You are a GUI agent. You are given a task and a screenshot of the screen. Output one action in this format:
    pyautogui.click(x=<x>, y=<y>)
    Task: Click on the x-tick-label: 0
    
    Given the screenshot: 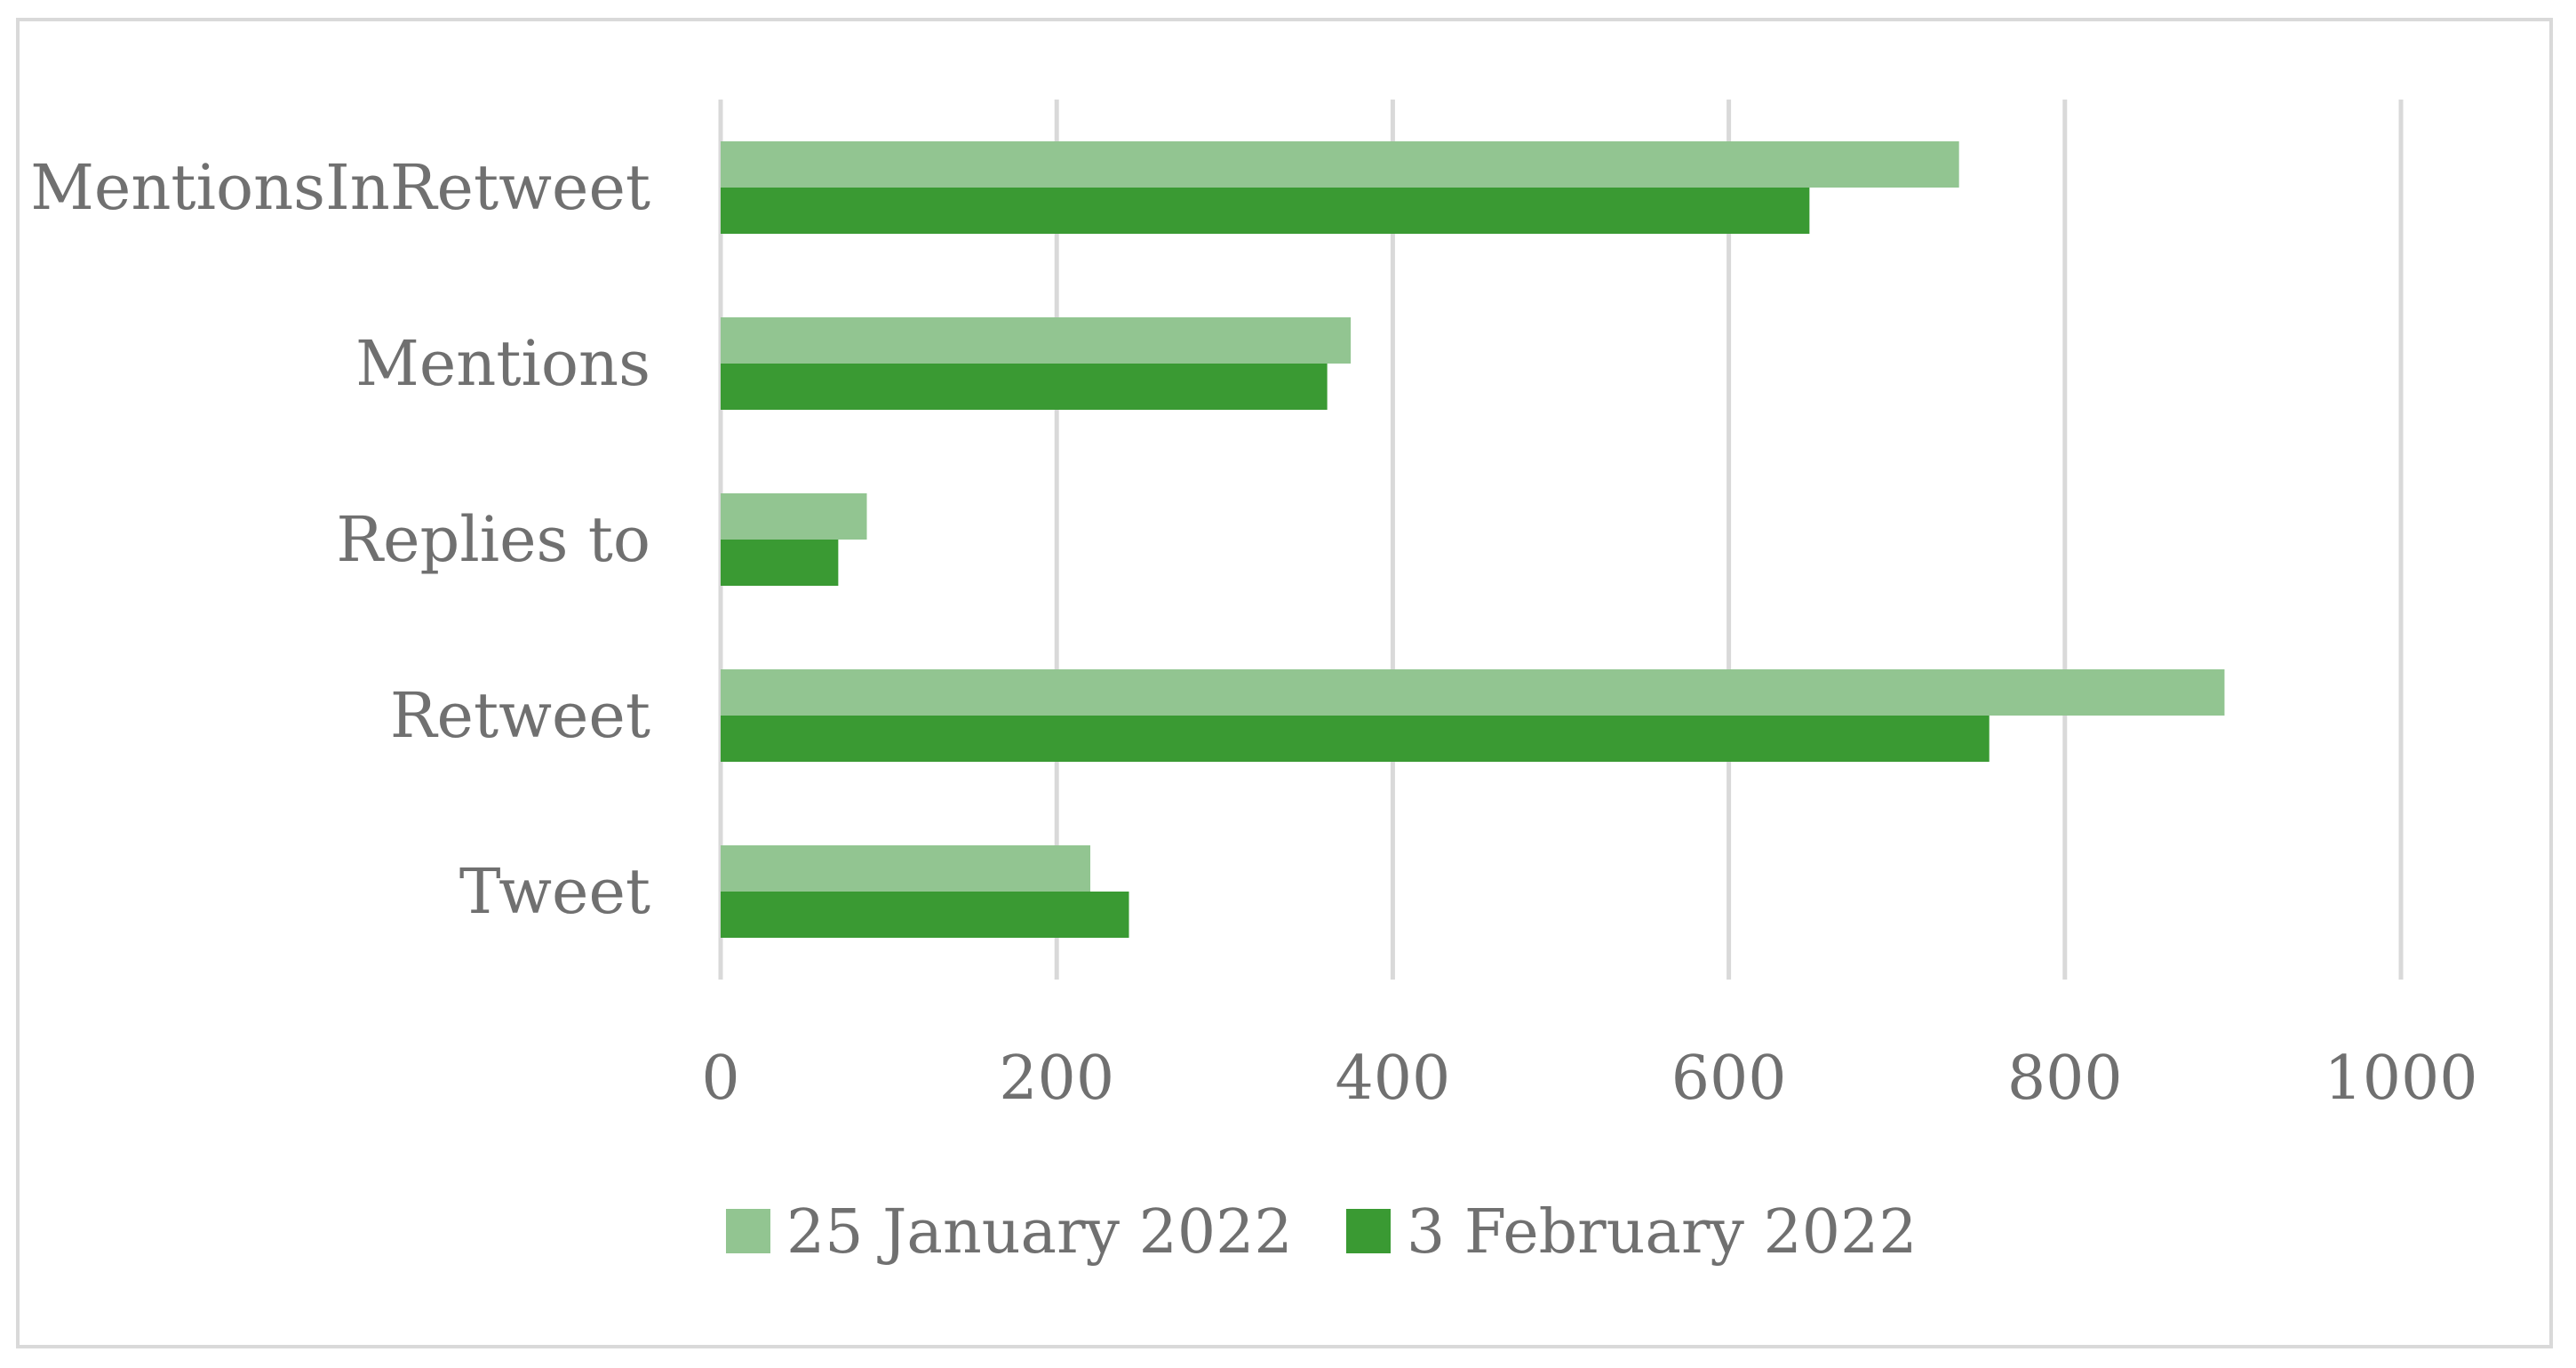 What is the action you would take?
    pyautogui.click(x=720, y=1079)
    